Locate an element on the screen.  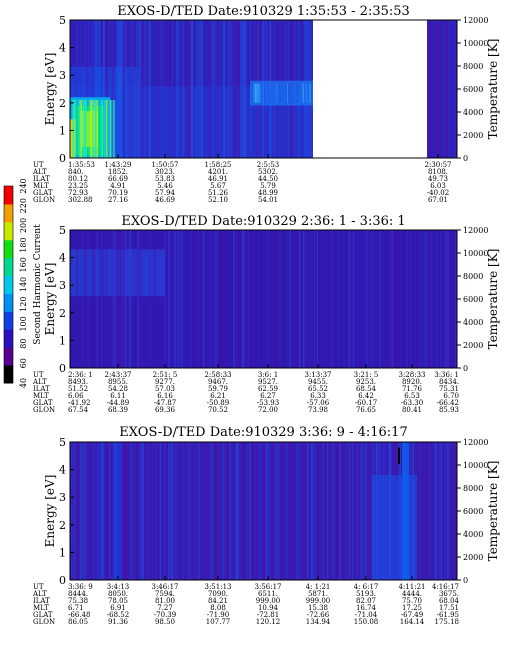
panel-title: EXOS-D/TED Date:910329 2:36: 1 - 3:36: 1 is located at coordinates (263, 221).